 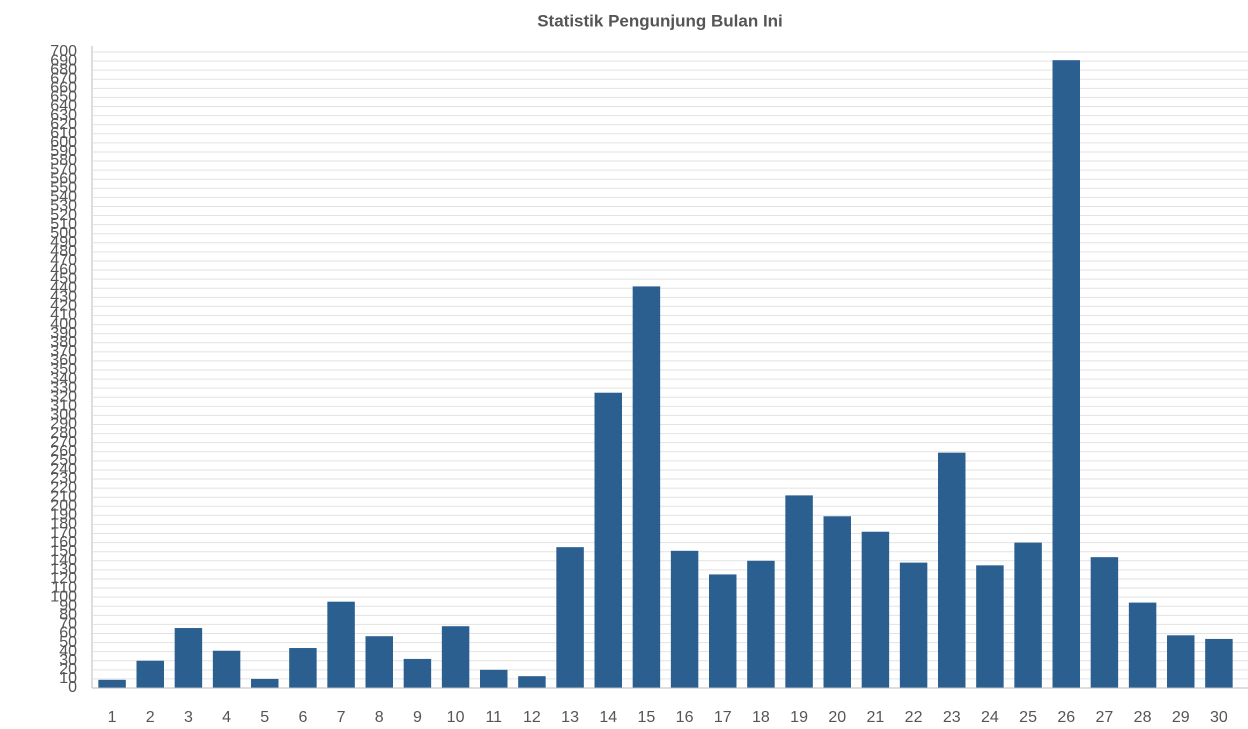 What do you see at coordinates (63, 478) in the screenshot?
I see `y-tick-label: 230` at bounding box center [63, 478].